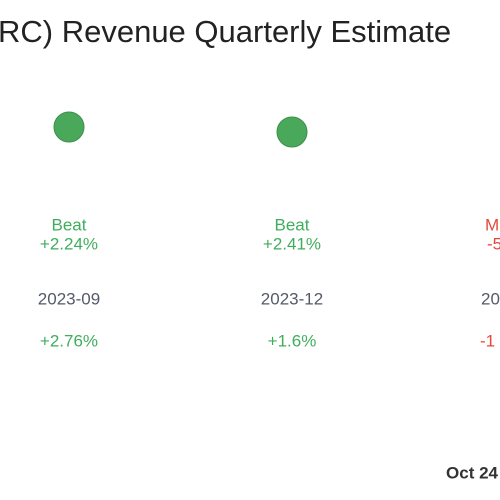  What do you see at coordinates (472, 472) in the screenshot?
I see `date-label: Oct 24` at bounding box center [472, 472].